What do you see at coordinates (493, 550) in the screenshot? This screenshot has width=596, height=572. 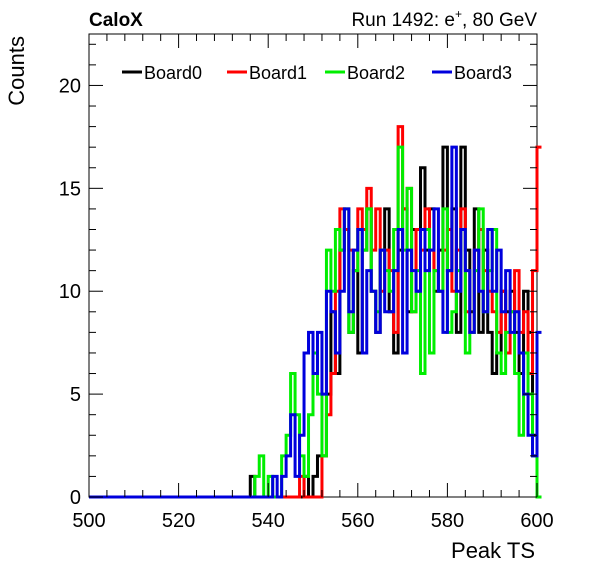 I see `x-axis-title: Peak TS` at bounding box center [493, 550].